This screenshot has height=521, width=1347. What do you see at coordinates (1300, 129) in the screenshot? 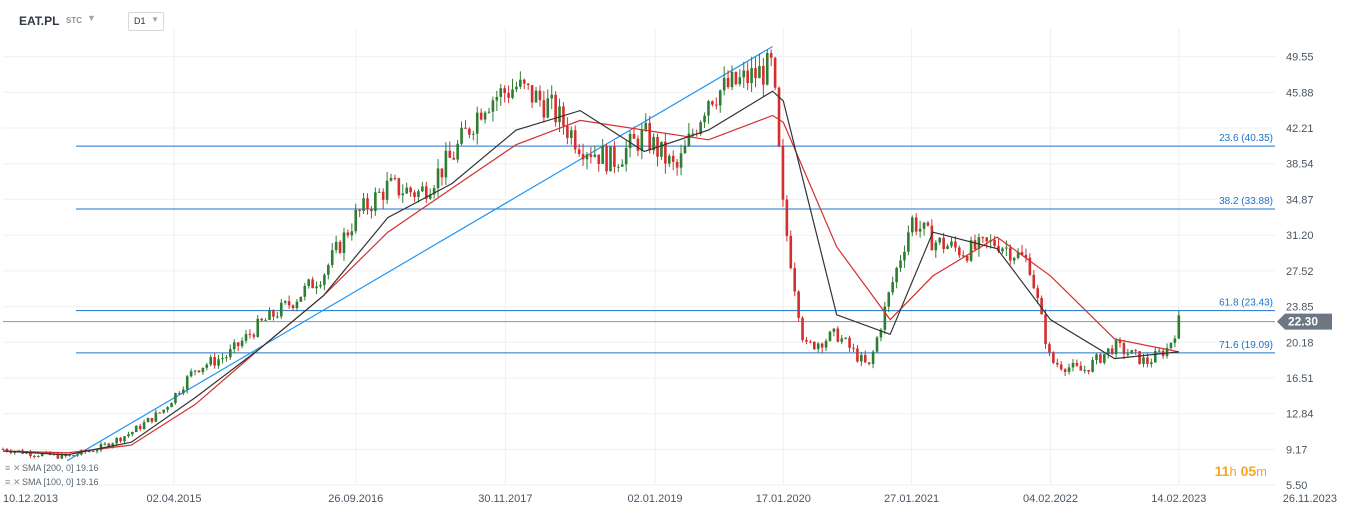
I see `y-tick-label: 42.21` at bounding box center [1300, 129].